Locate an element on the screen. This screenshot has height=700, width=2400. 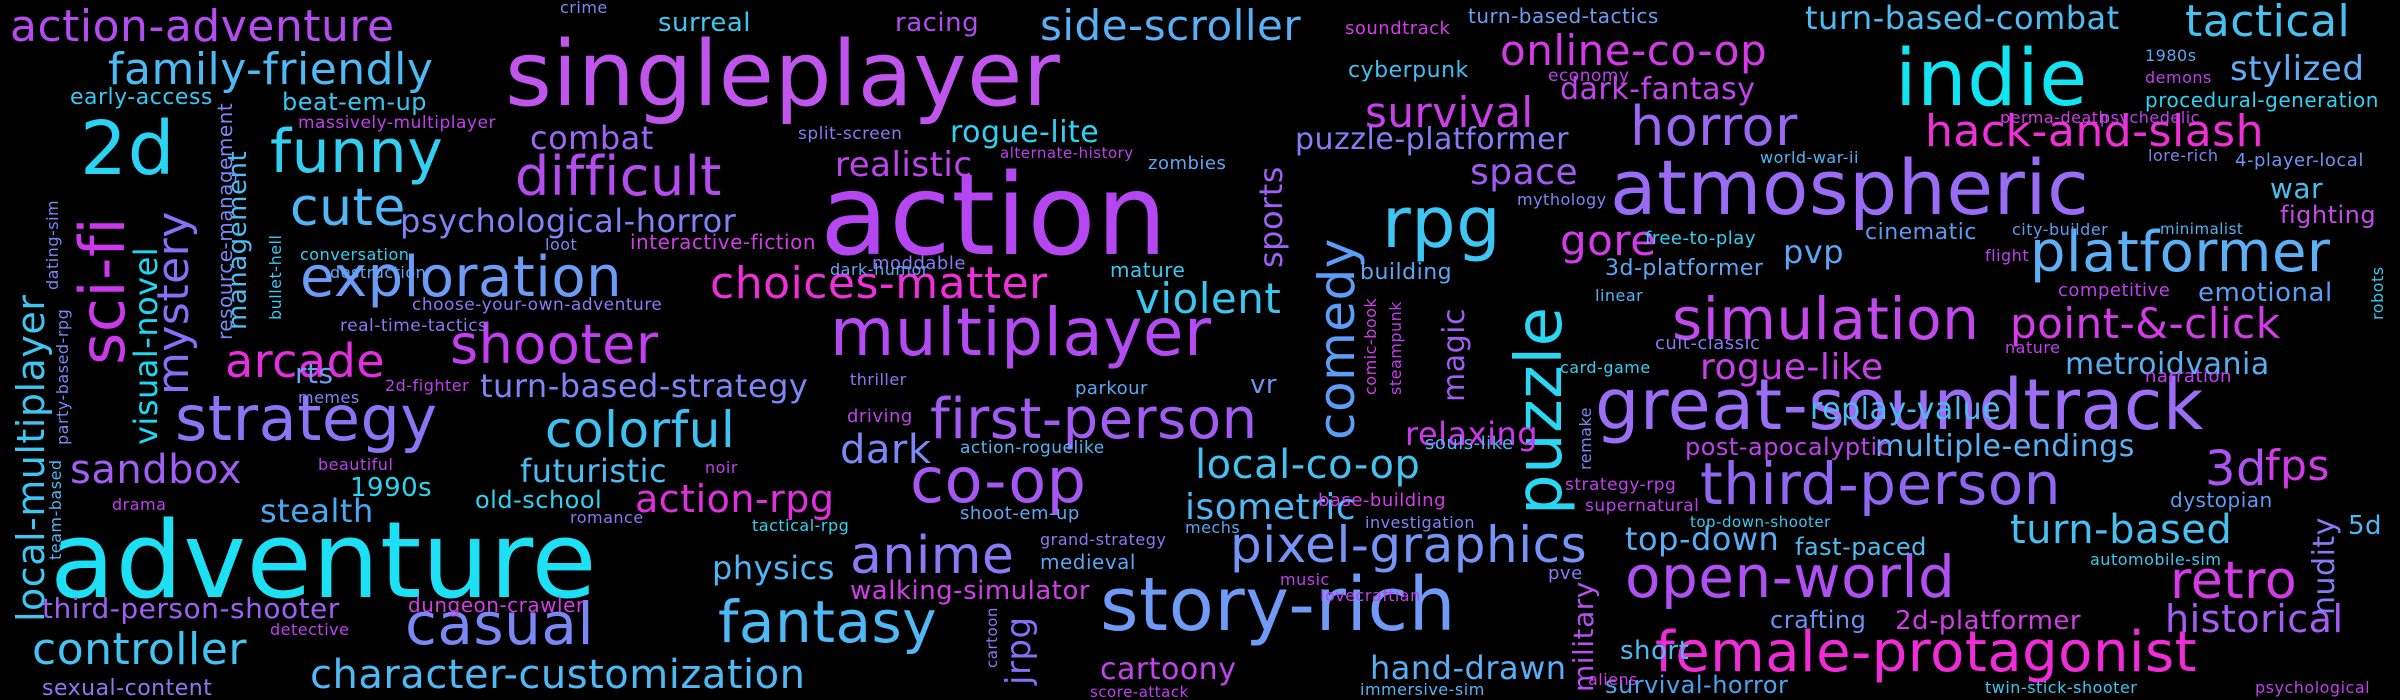
tag-point-&-click: point-&-click is located at coordinates (2145, 323).